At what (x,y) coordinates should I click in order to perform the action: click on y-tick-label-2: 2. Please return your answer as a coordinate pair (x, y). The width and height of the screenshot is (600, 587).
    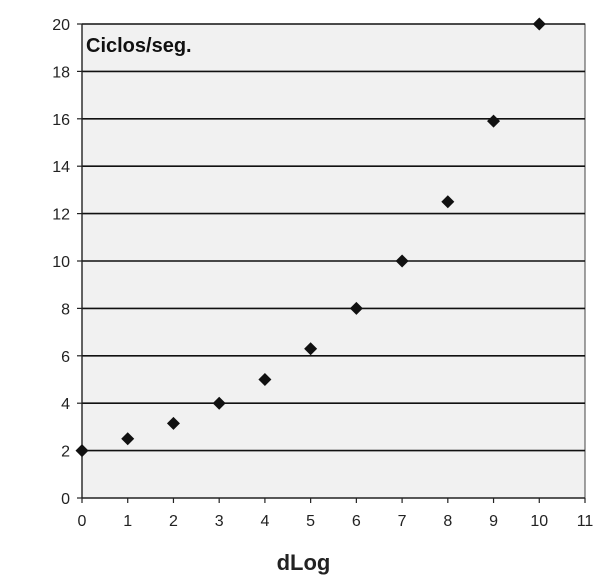
    Looking at the image, I should click on (65, 452).